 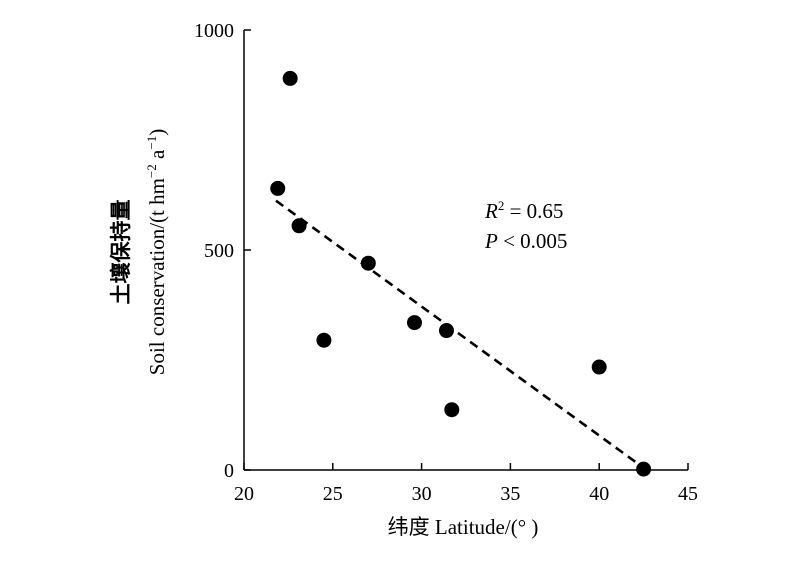 What do you see at coordinates (157, 156) in the screenshot?
I see `y-label-mid: a` at bounding box center [157, 156].